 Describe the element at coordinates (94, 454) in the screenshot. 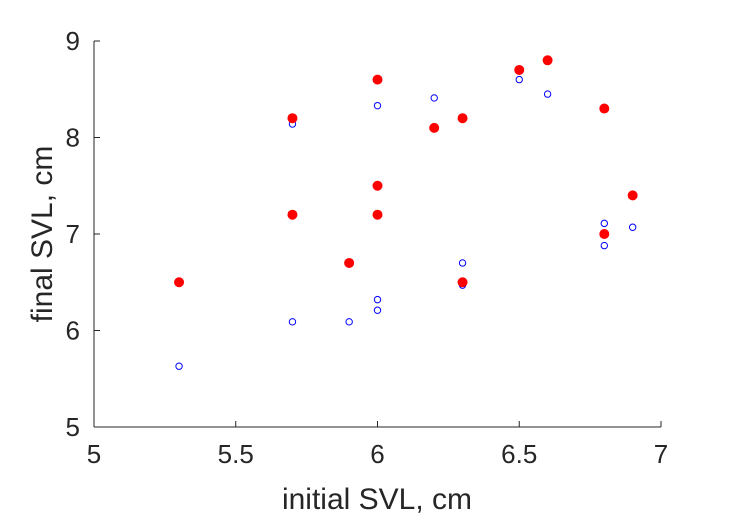

I see `x-tick-label: 5` at that location.